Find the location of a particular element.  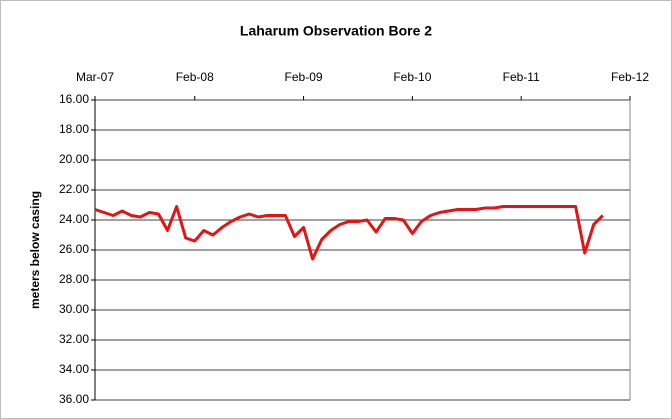

y-tick-label: 36.00 is located at coordinates (74, 399).